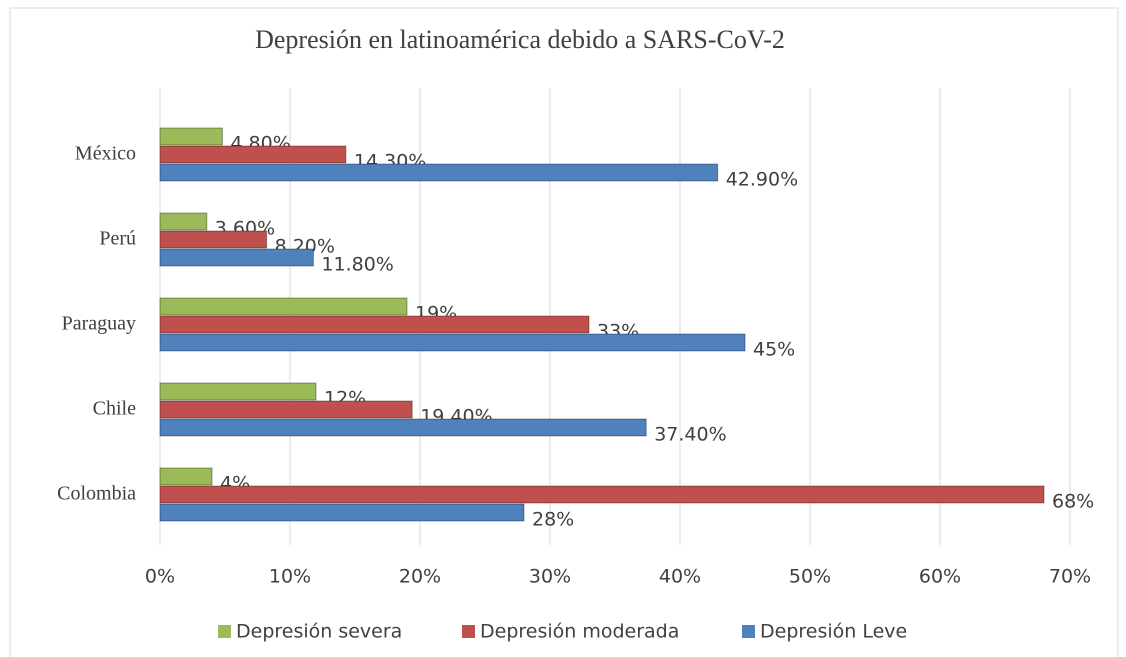 The image size is (1126, 657). I want to click on y-tick-label: México, so click(105, 154).